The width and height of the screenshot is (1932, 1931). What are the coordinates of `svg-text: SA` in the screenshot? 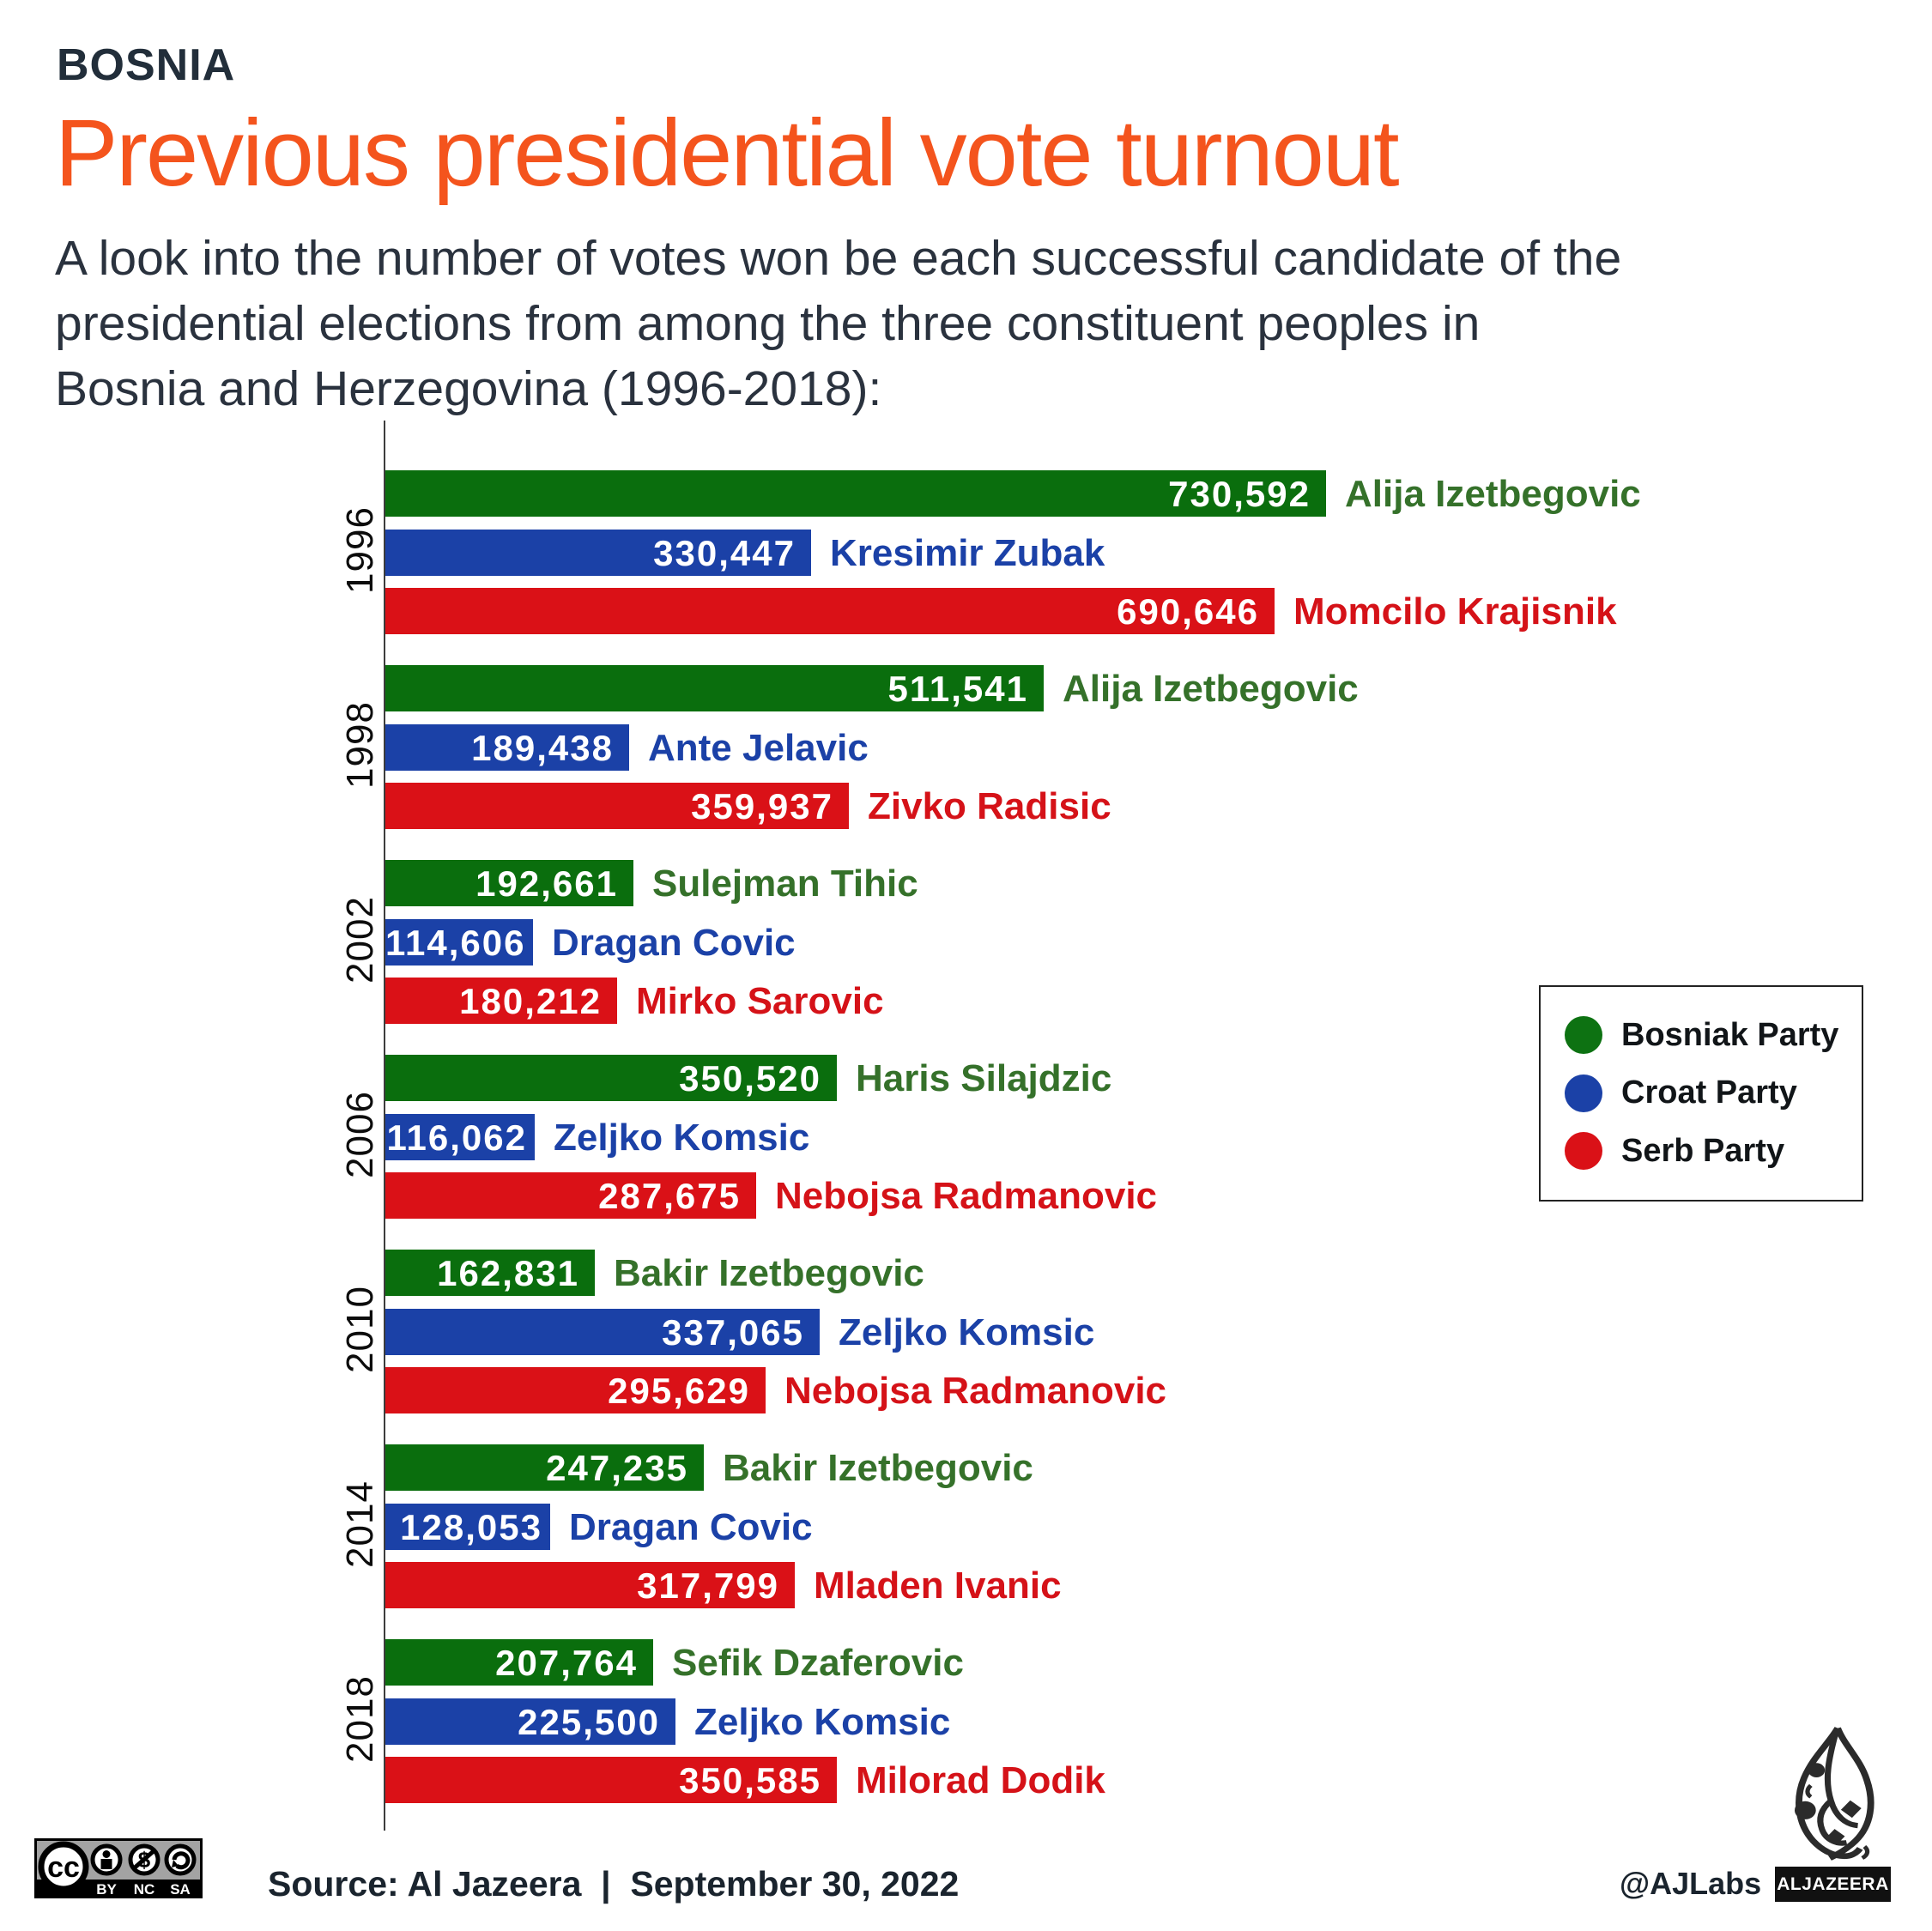 It's located at (180, 1889).